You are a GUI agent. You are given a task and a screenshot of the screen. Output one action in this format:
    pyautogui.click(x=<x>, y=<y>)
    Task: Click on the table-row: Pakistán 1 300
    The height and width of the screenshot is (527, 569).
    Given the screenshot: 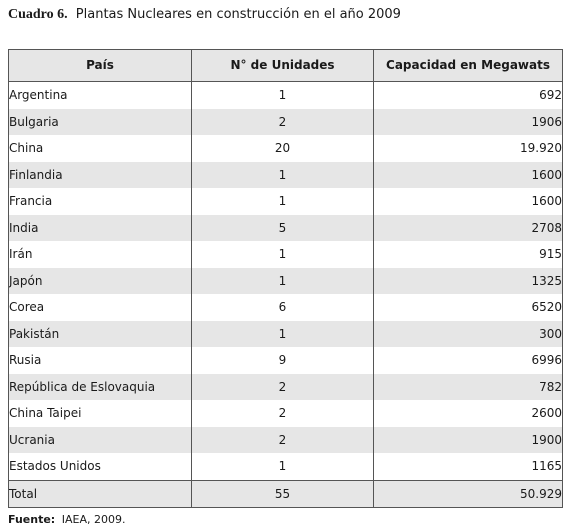 What is the action you would take?
    pyautogui.click(x=285, y=333)
    